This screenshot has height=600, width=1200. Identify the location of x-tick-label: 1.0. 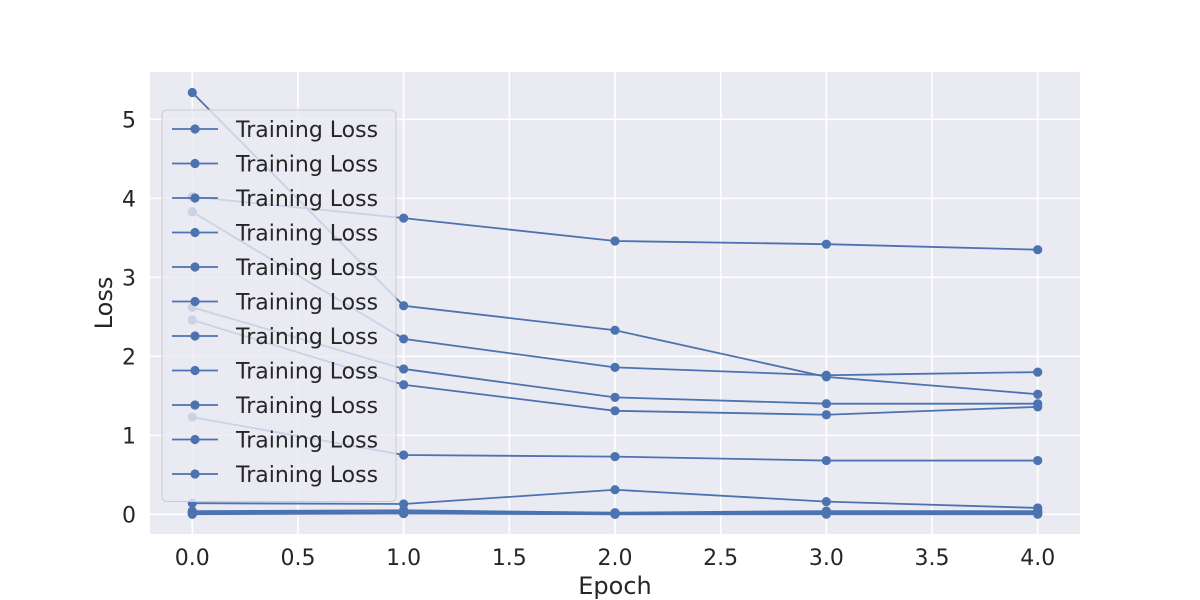
(403, 558).